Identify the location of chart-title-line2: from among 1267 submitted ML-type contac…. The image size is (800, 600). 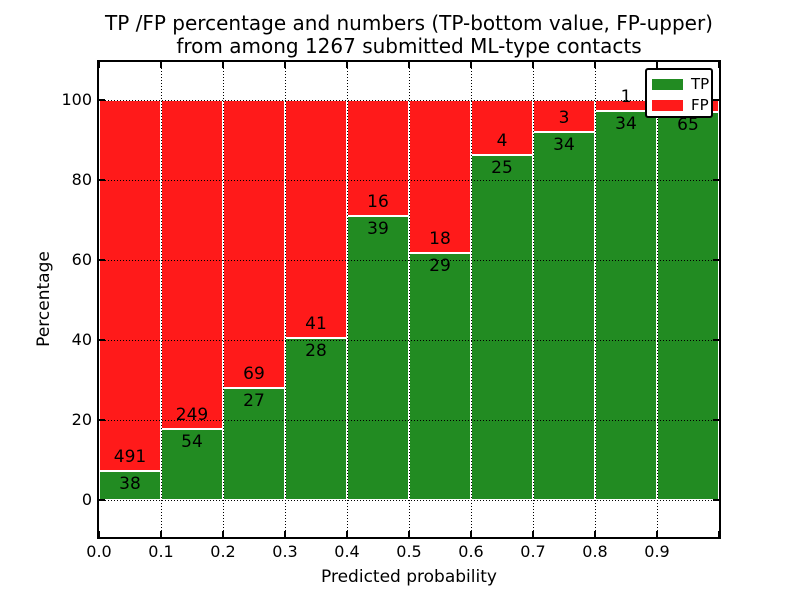
(409, 46).